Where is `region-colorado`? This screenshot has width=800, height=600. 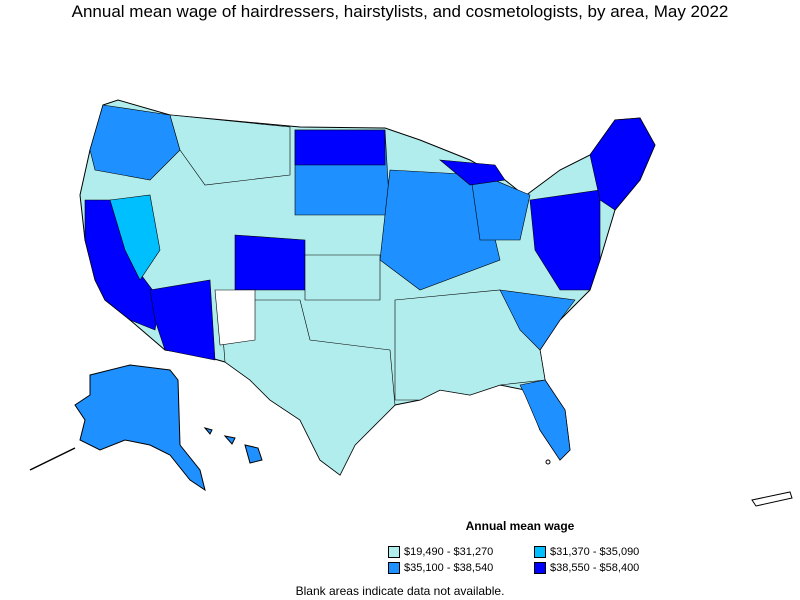 region-colorado is located at coordinates (270, 262).